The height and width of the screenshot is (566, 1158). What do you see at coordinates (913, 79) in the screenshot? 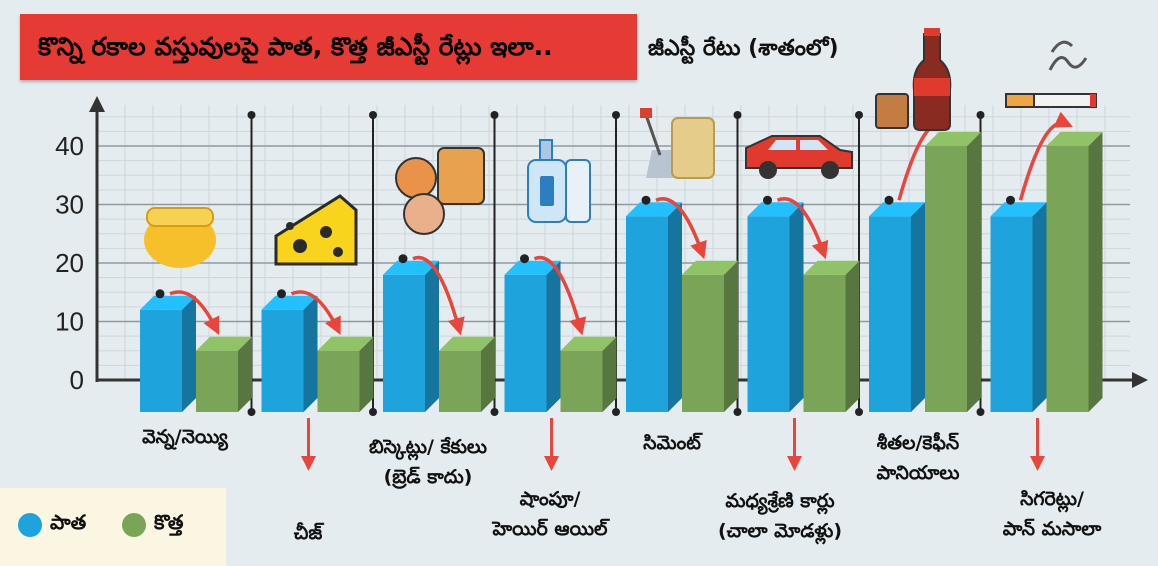
I see `cola-bottle-icon` at bounding box center [913, 79].